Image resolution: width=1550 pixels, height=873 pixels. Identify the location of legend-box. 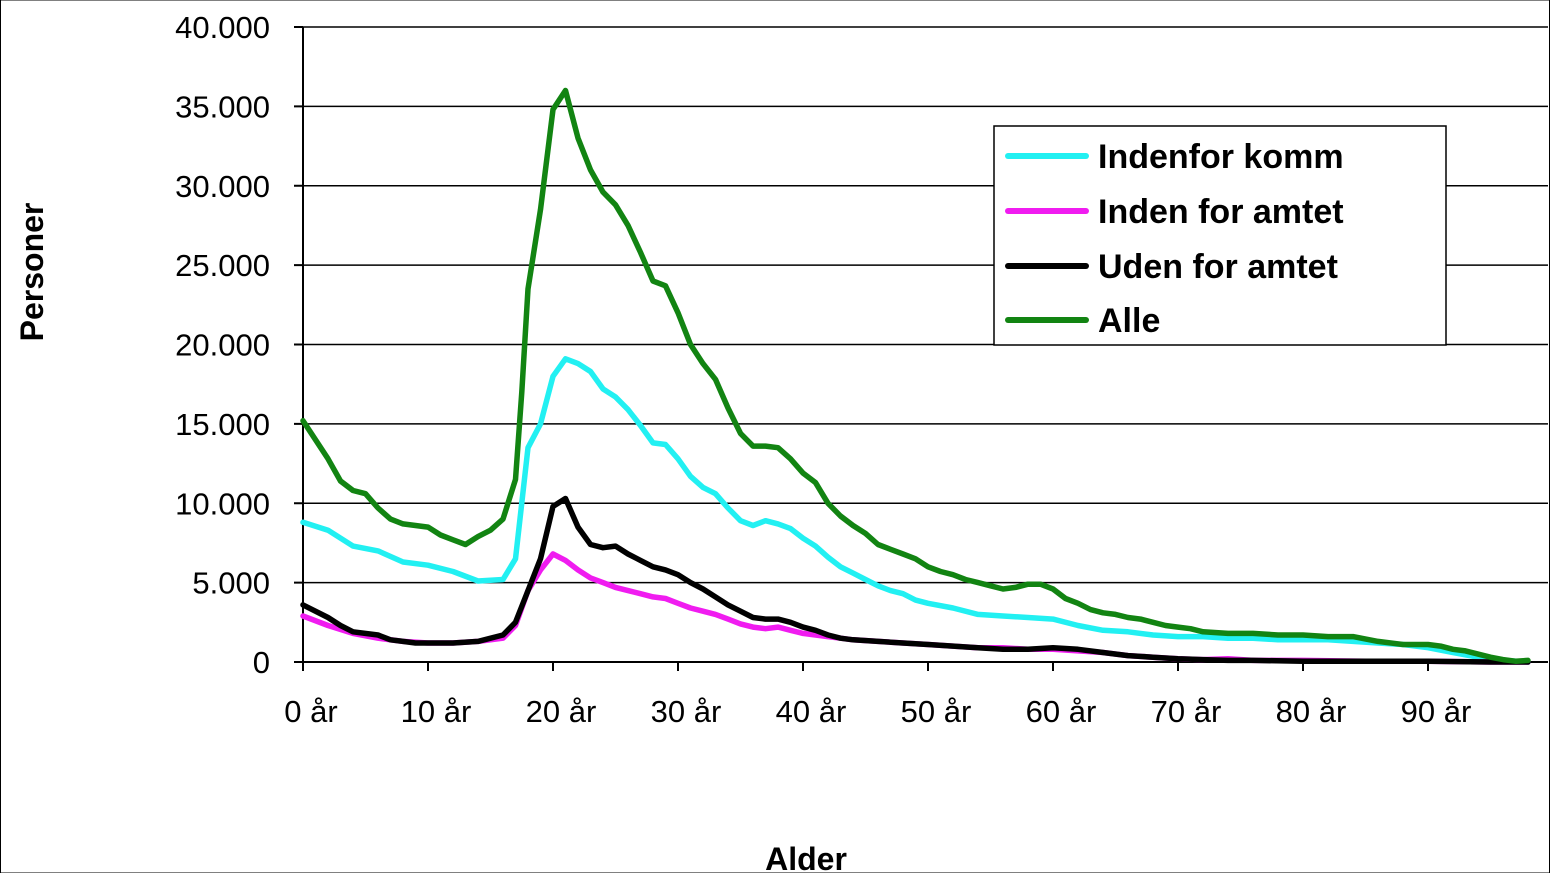
(1220, 235).